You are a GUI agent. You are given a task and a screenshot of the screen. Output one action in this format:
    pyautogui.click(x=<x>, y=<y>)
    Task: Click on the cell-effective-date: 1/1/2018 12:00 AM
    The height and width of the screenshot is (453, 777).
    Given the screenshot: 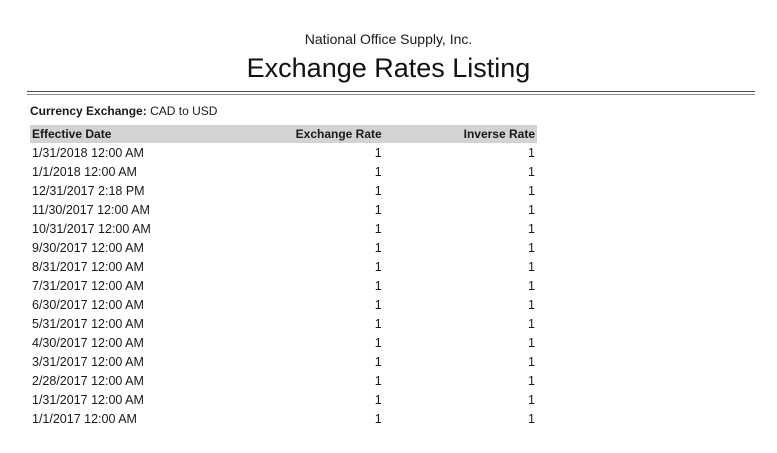 What is the action you would take?
    pyautogui.click(x=84, y=171)
    